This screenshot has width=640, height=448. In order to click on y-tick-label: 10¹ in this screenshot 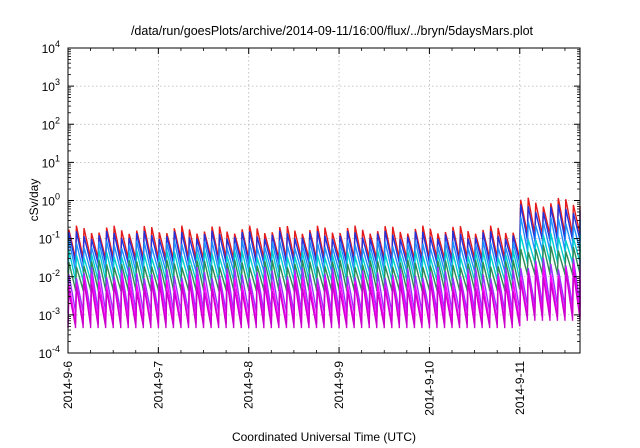, I will do `click(51, 161)`.